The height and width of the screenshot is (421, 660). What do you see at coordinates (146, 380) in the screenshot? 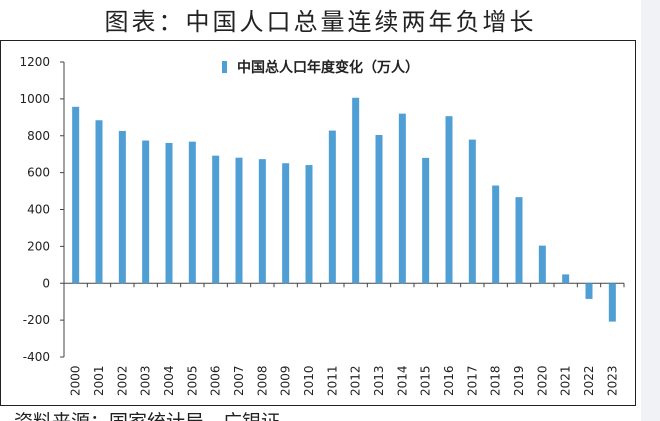
I see `x-tick-label: 2003` at bounding box center [146, 380].